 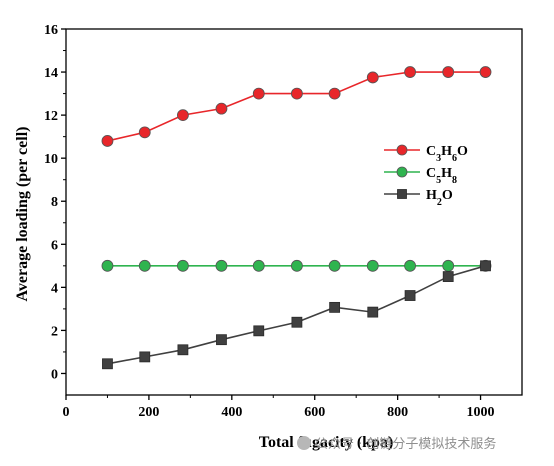 I want to click on legend-item: C3H6O, so click(x=426, y=154).